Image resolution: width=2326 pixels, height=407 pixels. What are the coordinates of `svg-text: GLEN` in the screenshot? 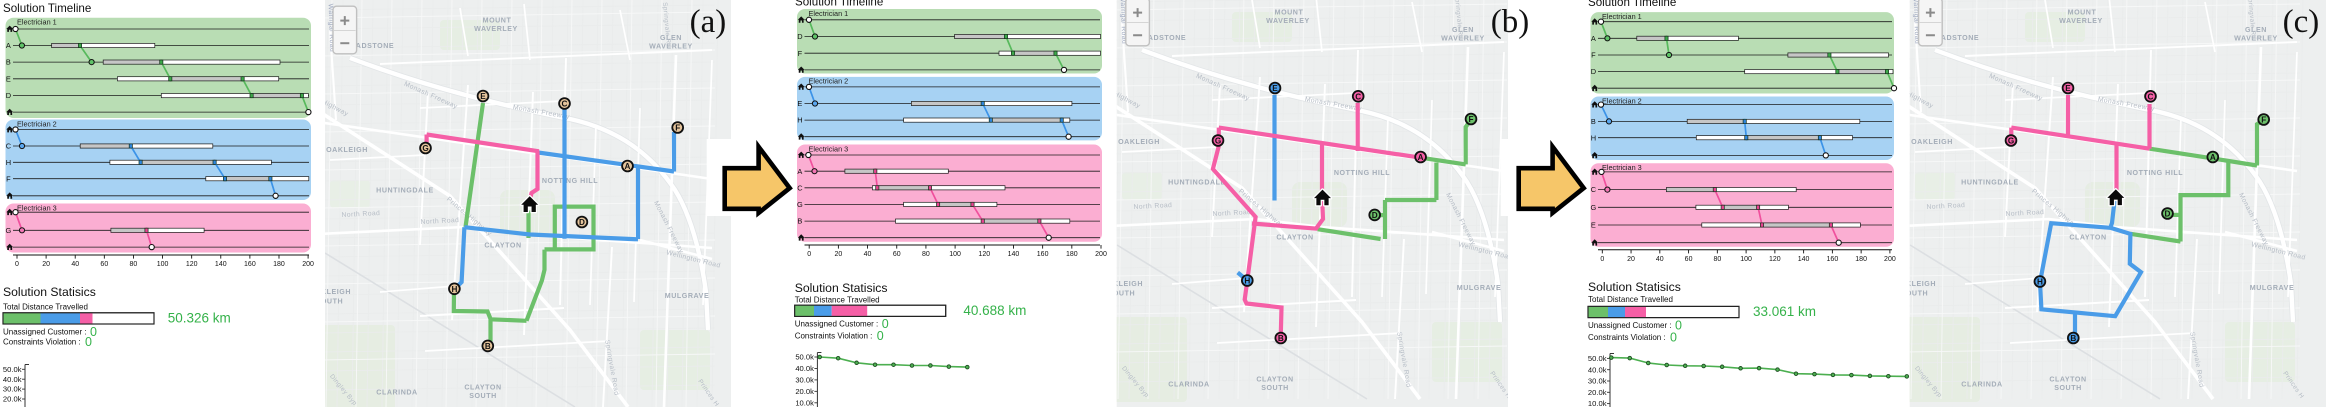 It's located at (2256, 30).